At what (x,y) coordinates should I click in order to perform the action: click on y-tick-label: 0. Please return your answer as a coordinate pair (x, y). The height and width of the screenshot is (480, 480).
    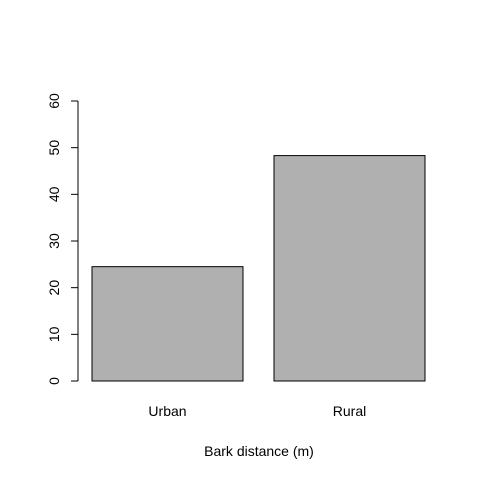
    Looking at the image, I should click on (54, 381).